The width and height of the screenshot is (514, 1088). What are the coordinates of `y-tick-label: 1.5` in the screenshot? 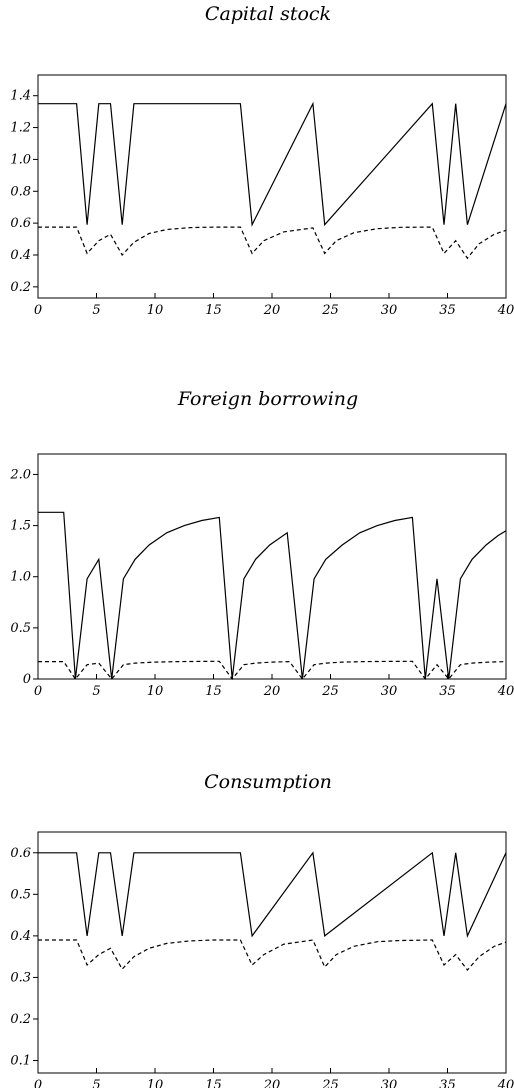 It's located at (20, 526).